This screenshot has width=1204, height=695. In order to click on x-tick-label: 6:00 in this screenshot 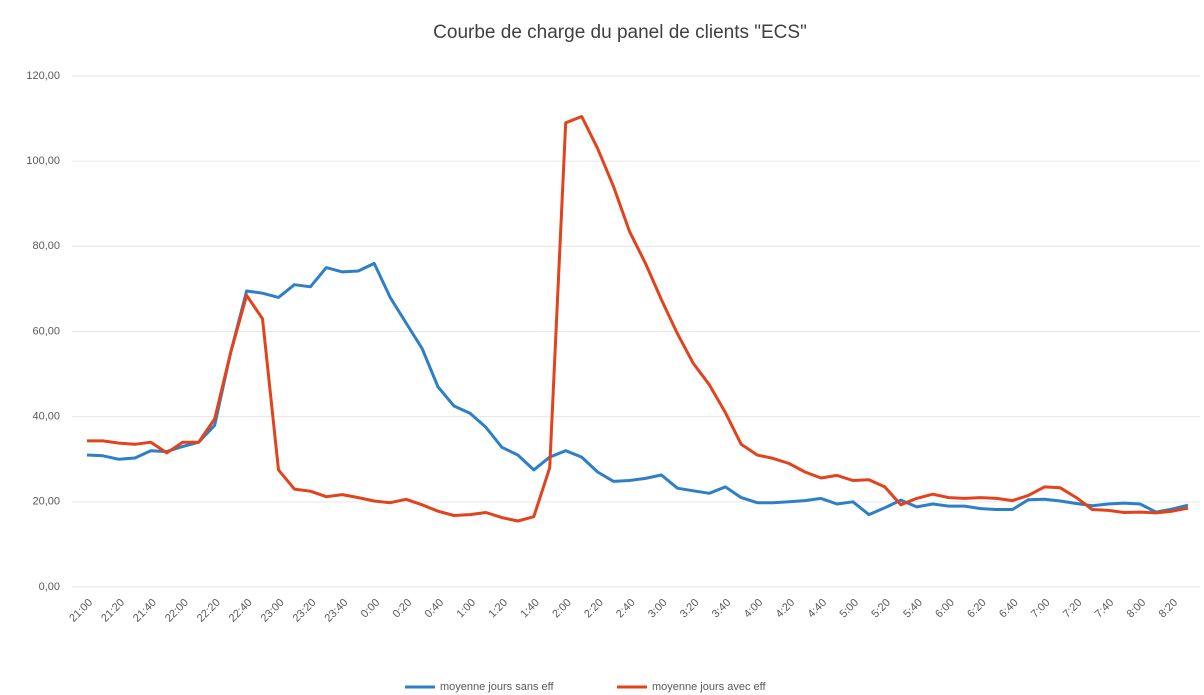, I will do `click(945, 609)`.